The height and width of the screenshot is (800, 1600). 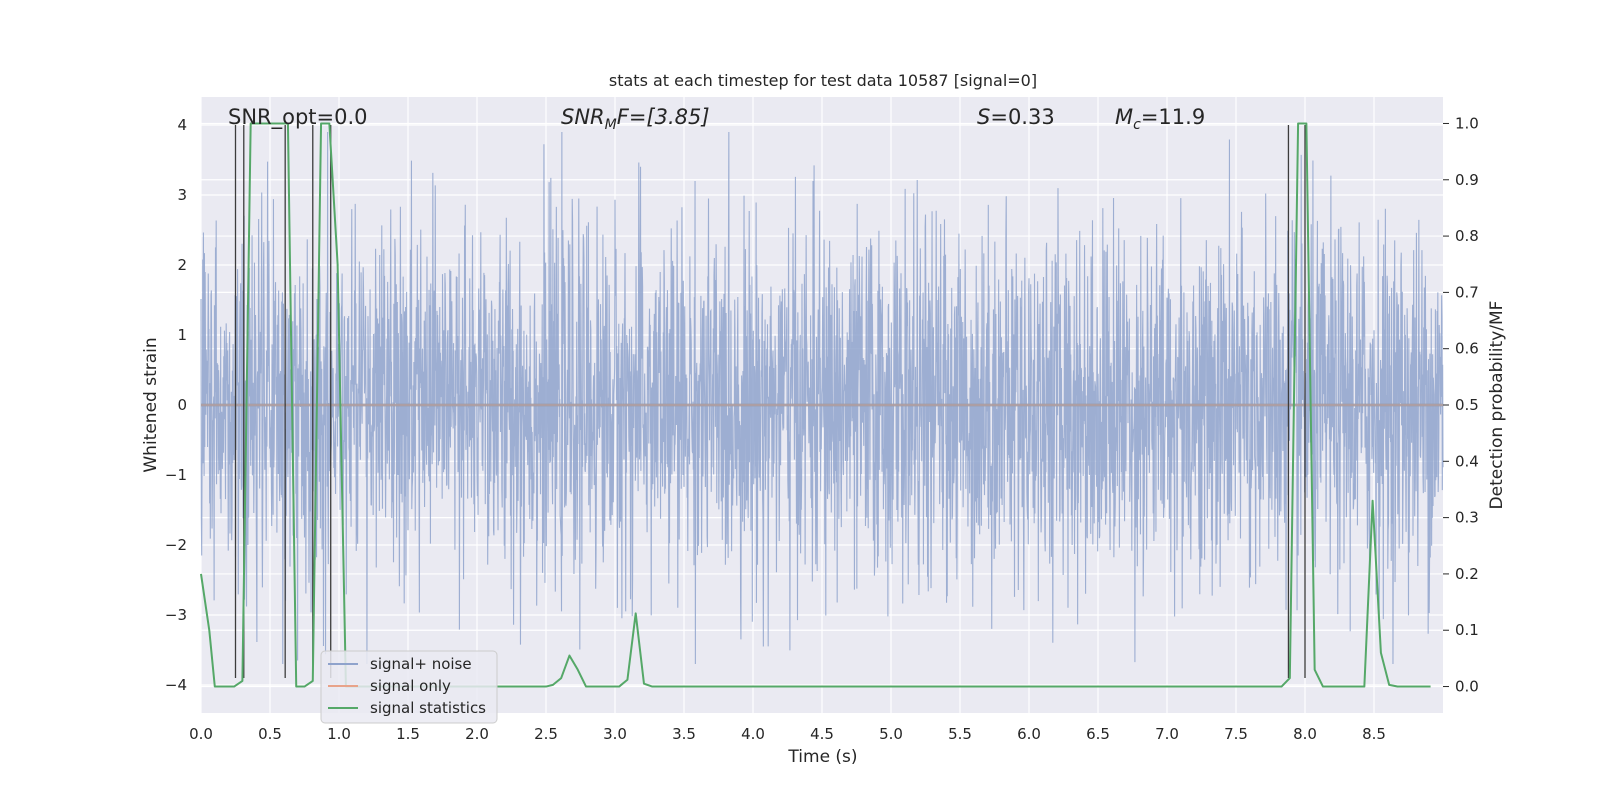 I want to click on y2-tick-label: 0.1, so click(x=1467, y=630).